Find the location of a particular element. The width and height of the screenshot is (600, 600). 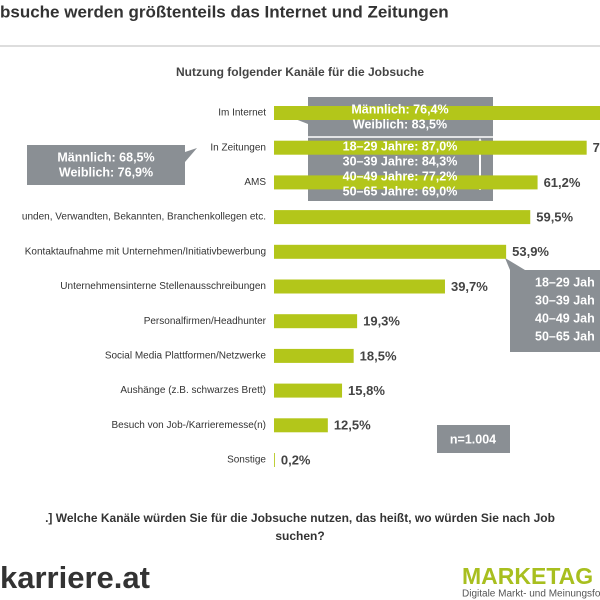

question: suchen? is located at coordinates (299, 536).